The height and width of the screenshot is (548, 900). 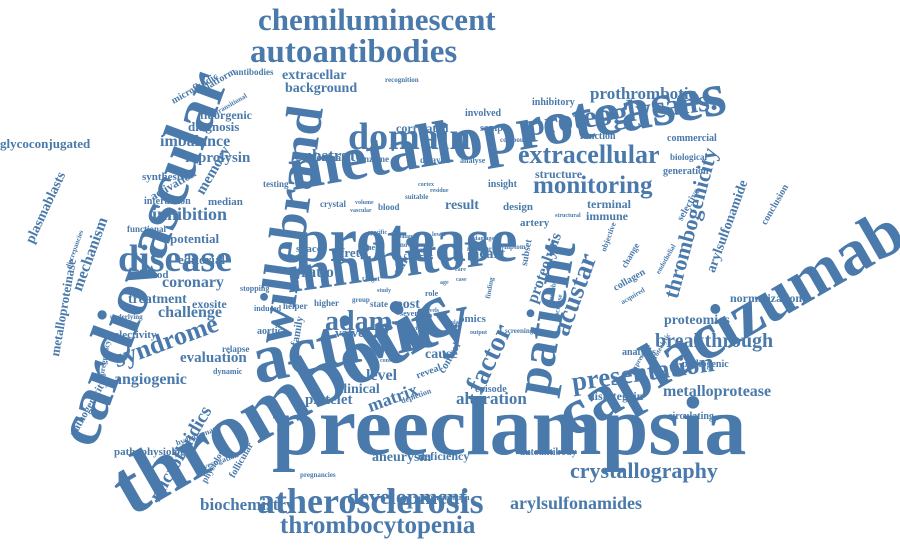 What do you see at coordinates (409, 137) in the screenshot?
I see `cloud-word-domain: domain` at bounding box center [409, 137].